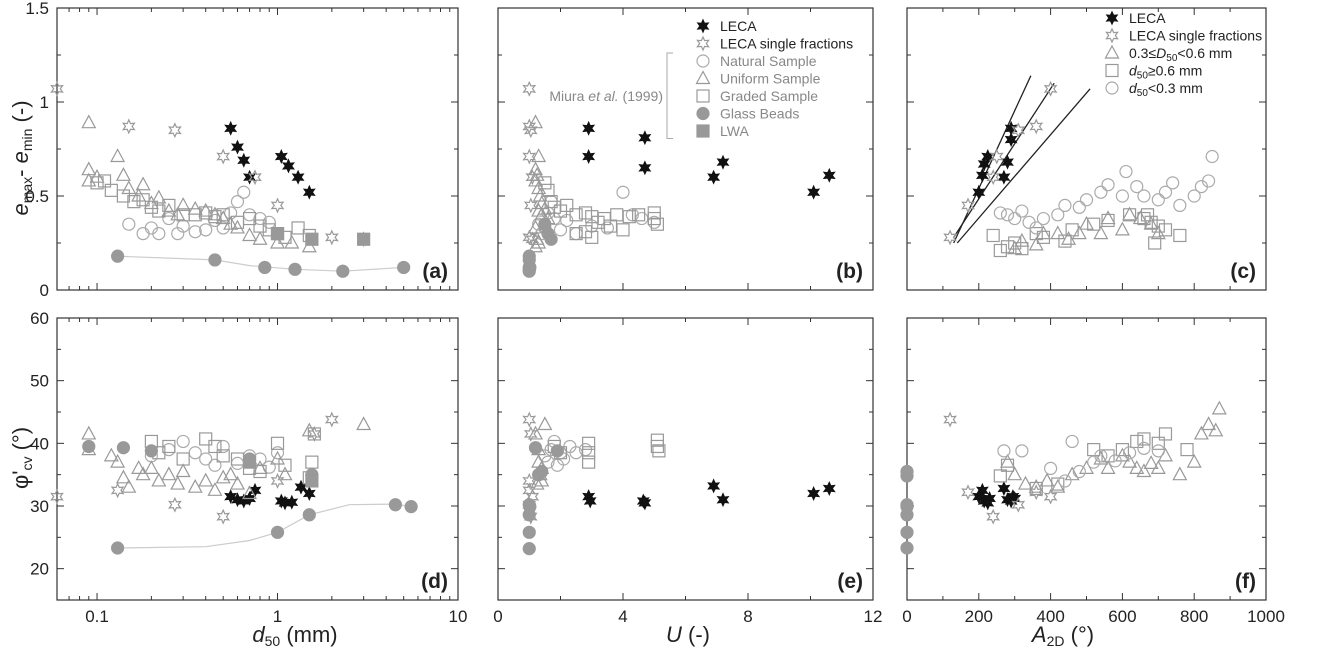  Describe the element at coordinates (786, 44) in the screenshot. I see `legend-label-leca-single-fractions: LECA single fractions` at that location.